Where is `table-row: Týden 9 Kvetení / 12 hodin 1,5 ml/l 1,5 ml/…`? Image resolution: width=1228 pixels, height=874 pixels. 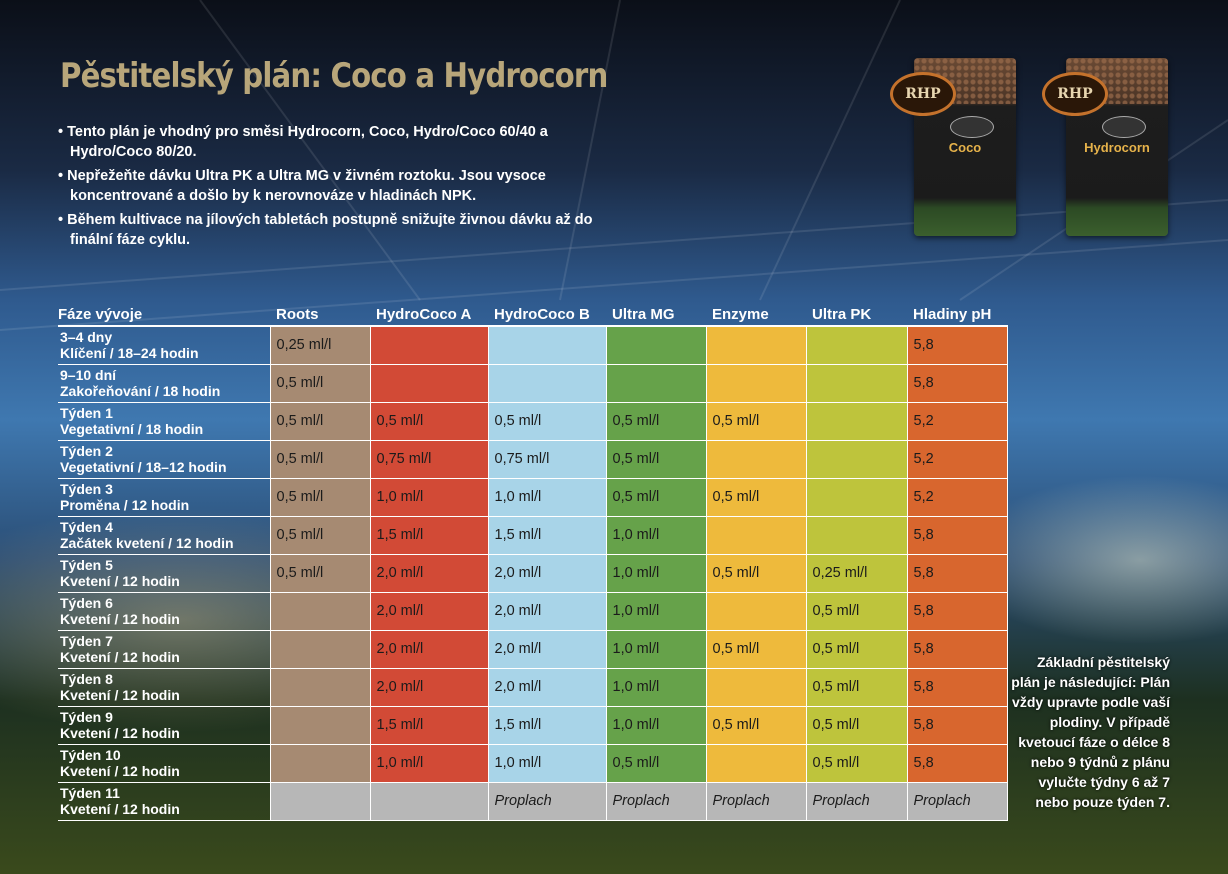
table-row: Týden 9 Kvetení / 12 hodin 1,5 ml/l 1,5 ml/… is located at coordinates (533, 725).